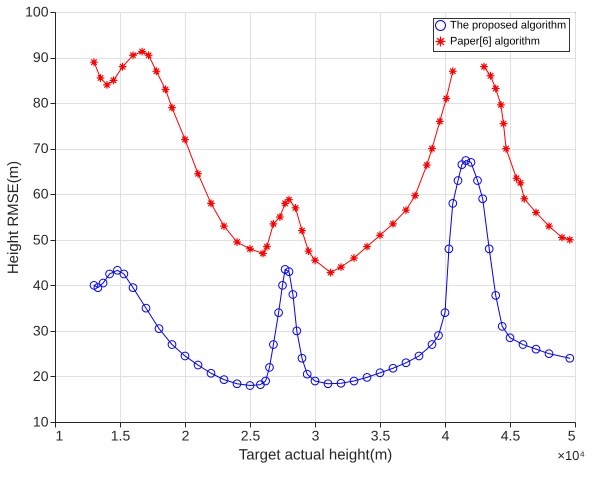 The height and width of the screenshot is (480, 610). What do you see at coordinates (40, 422) in the screenshot?
I see `y-tick-label: 10` at bounding box center [40, 422].